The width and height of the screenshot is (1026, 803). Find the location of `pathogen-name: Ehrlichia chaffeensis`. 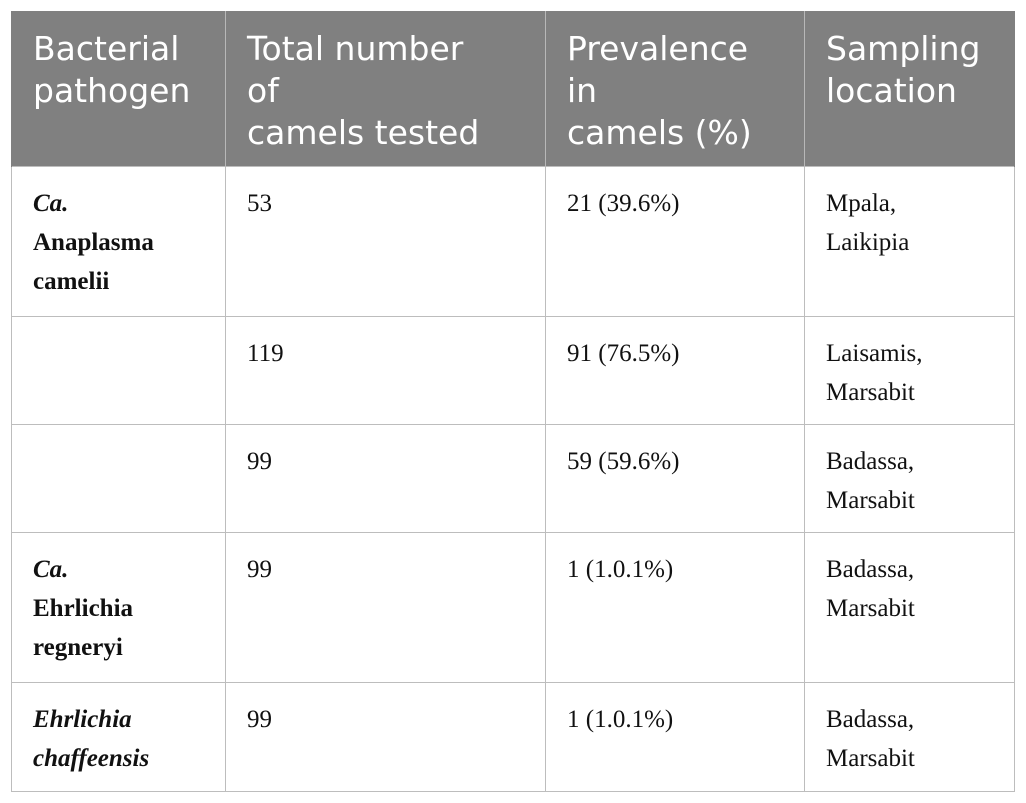

pathogen-name: Ehrlichia chaffeensis is located at coordinates (91, 739).